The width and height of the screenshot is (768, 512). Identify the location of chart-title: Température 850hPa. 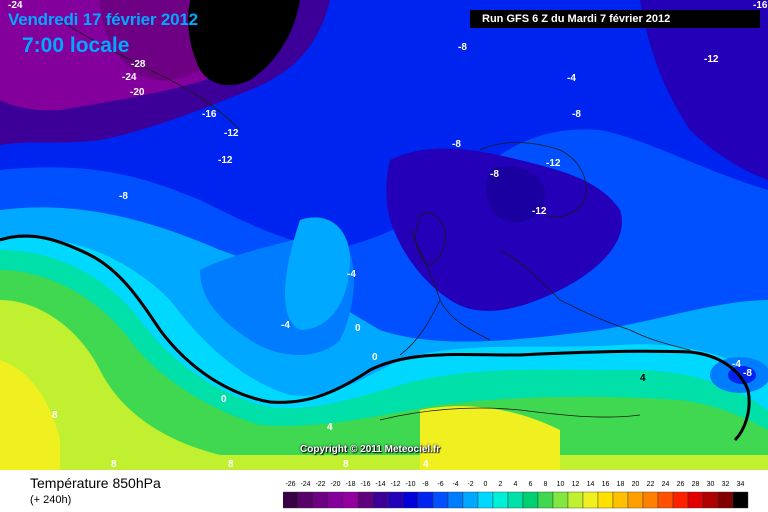
(95, 483).